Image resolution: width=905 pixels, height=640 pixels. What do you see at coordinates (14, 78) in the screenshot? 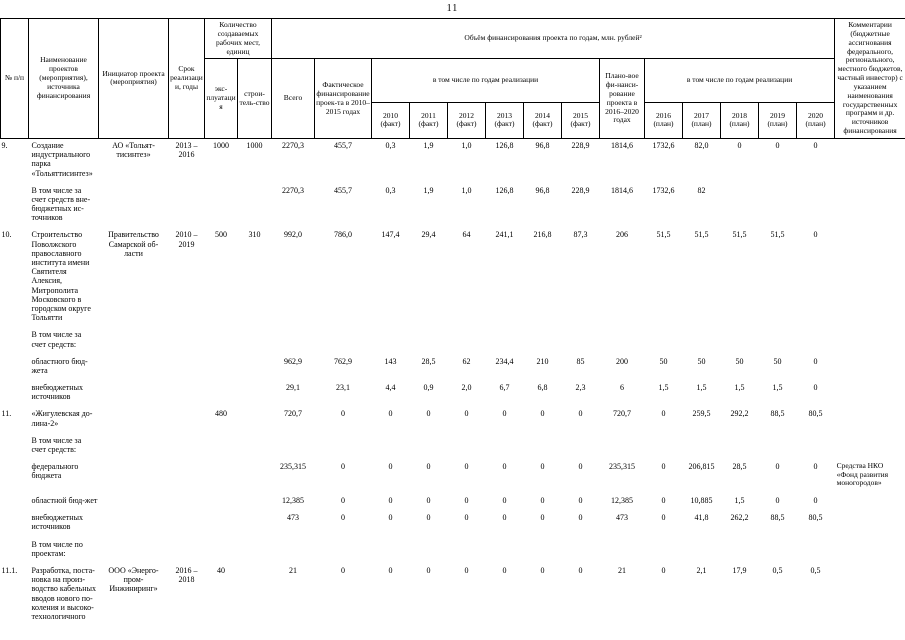
I see `col-header-num: № п/п` at bounding box center [14, 78].